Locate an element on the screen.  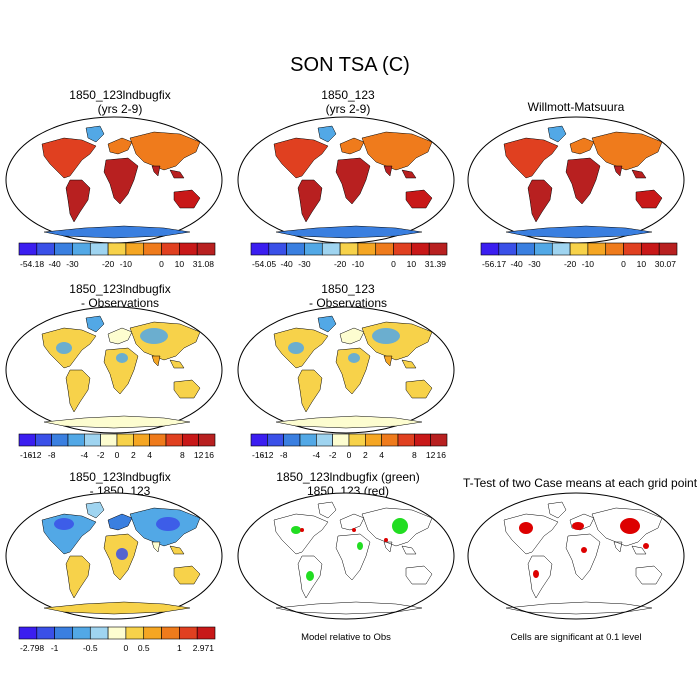
colorbar-label: -0.5 is located at coordinates (90, 648).